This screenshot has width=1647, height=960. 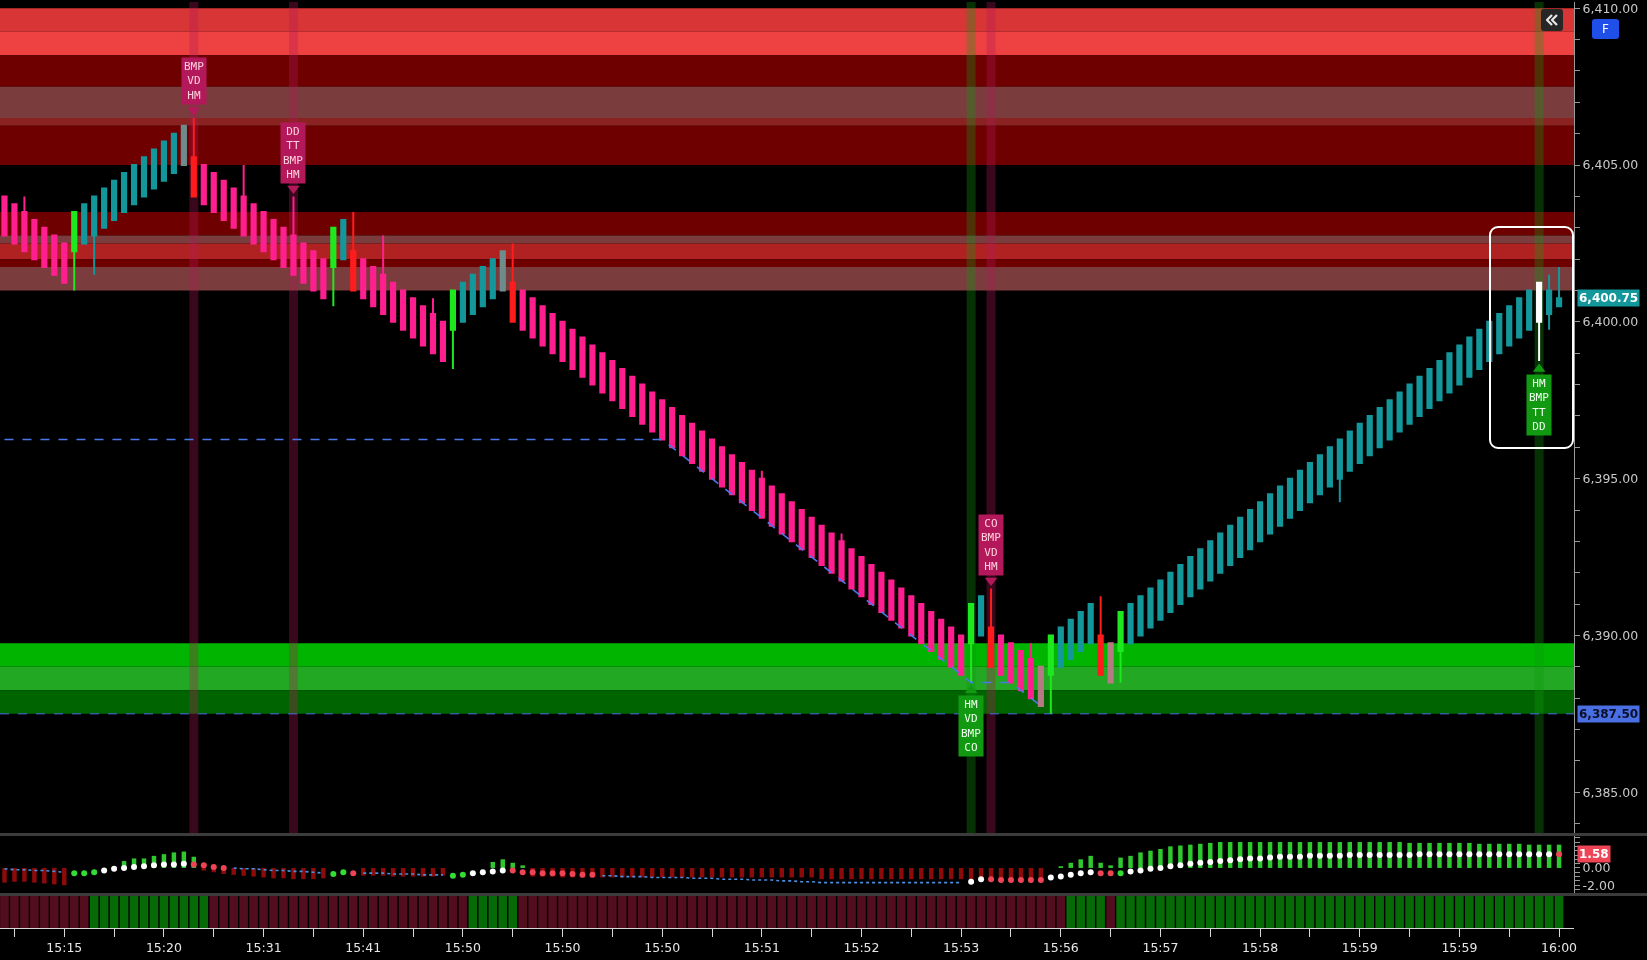 What do you see at coordinates (1609, 298) in the screenshot?
I see `text: 6,400.75` at bounding box center [1609, 298].